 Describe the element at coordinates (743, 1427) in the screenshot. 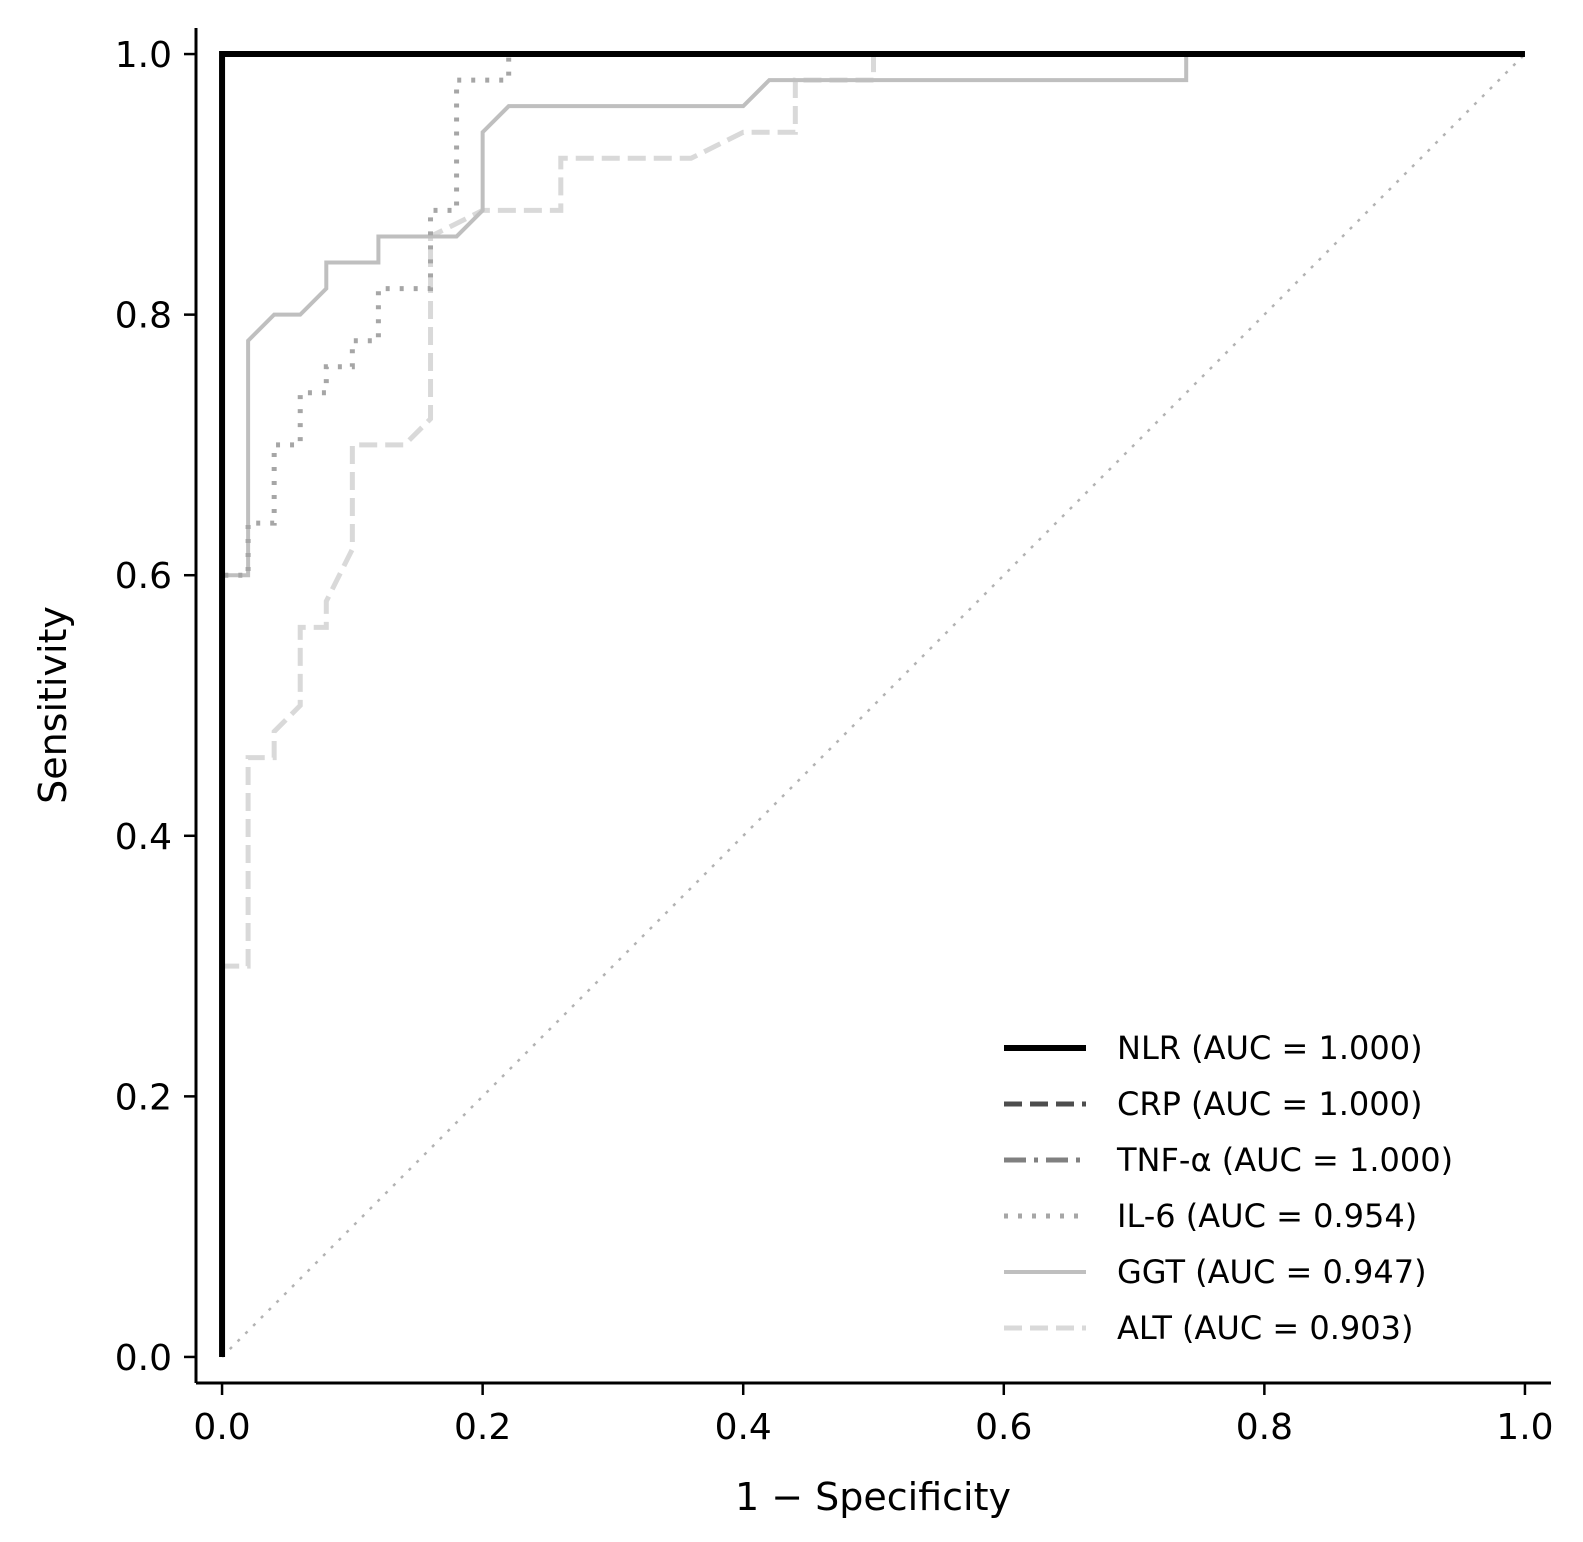

I see `x-tick-label: 0.4` at that location.